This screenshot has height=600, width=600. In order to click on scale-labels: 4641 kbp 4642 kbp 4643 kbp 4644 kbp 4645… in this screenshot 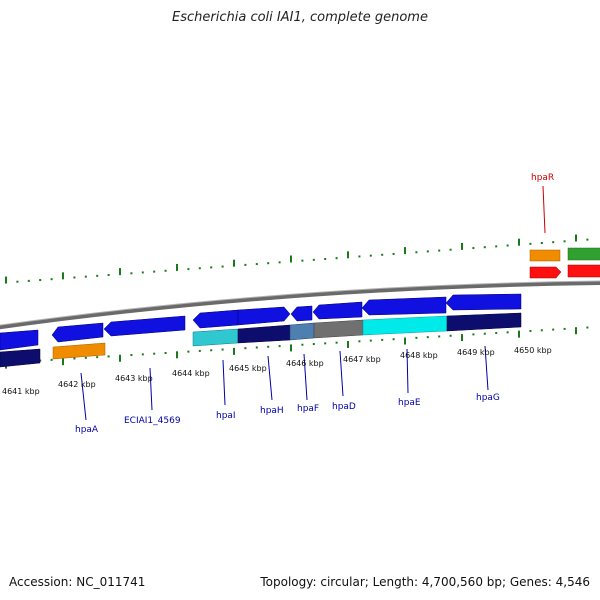, I will do `click(277, 371)`.